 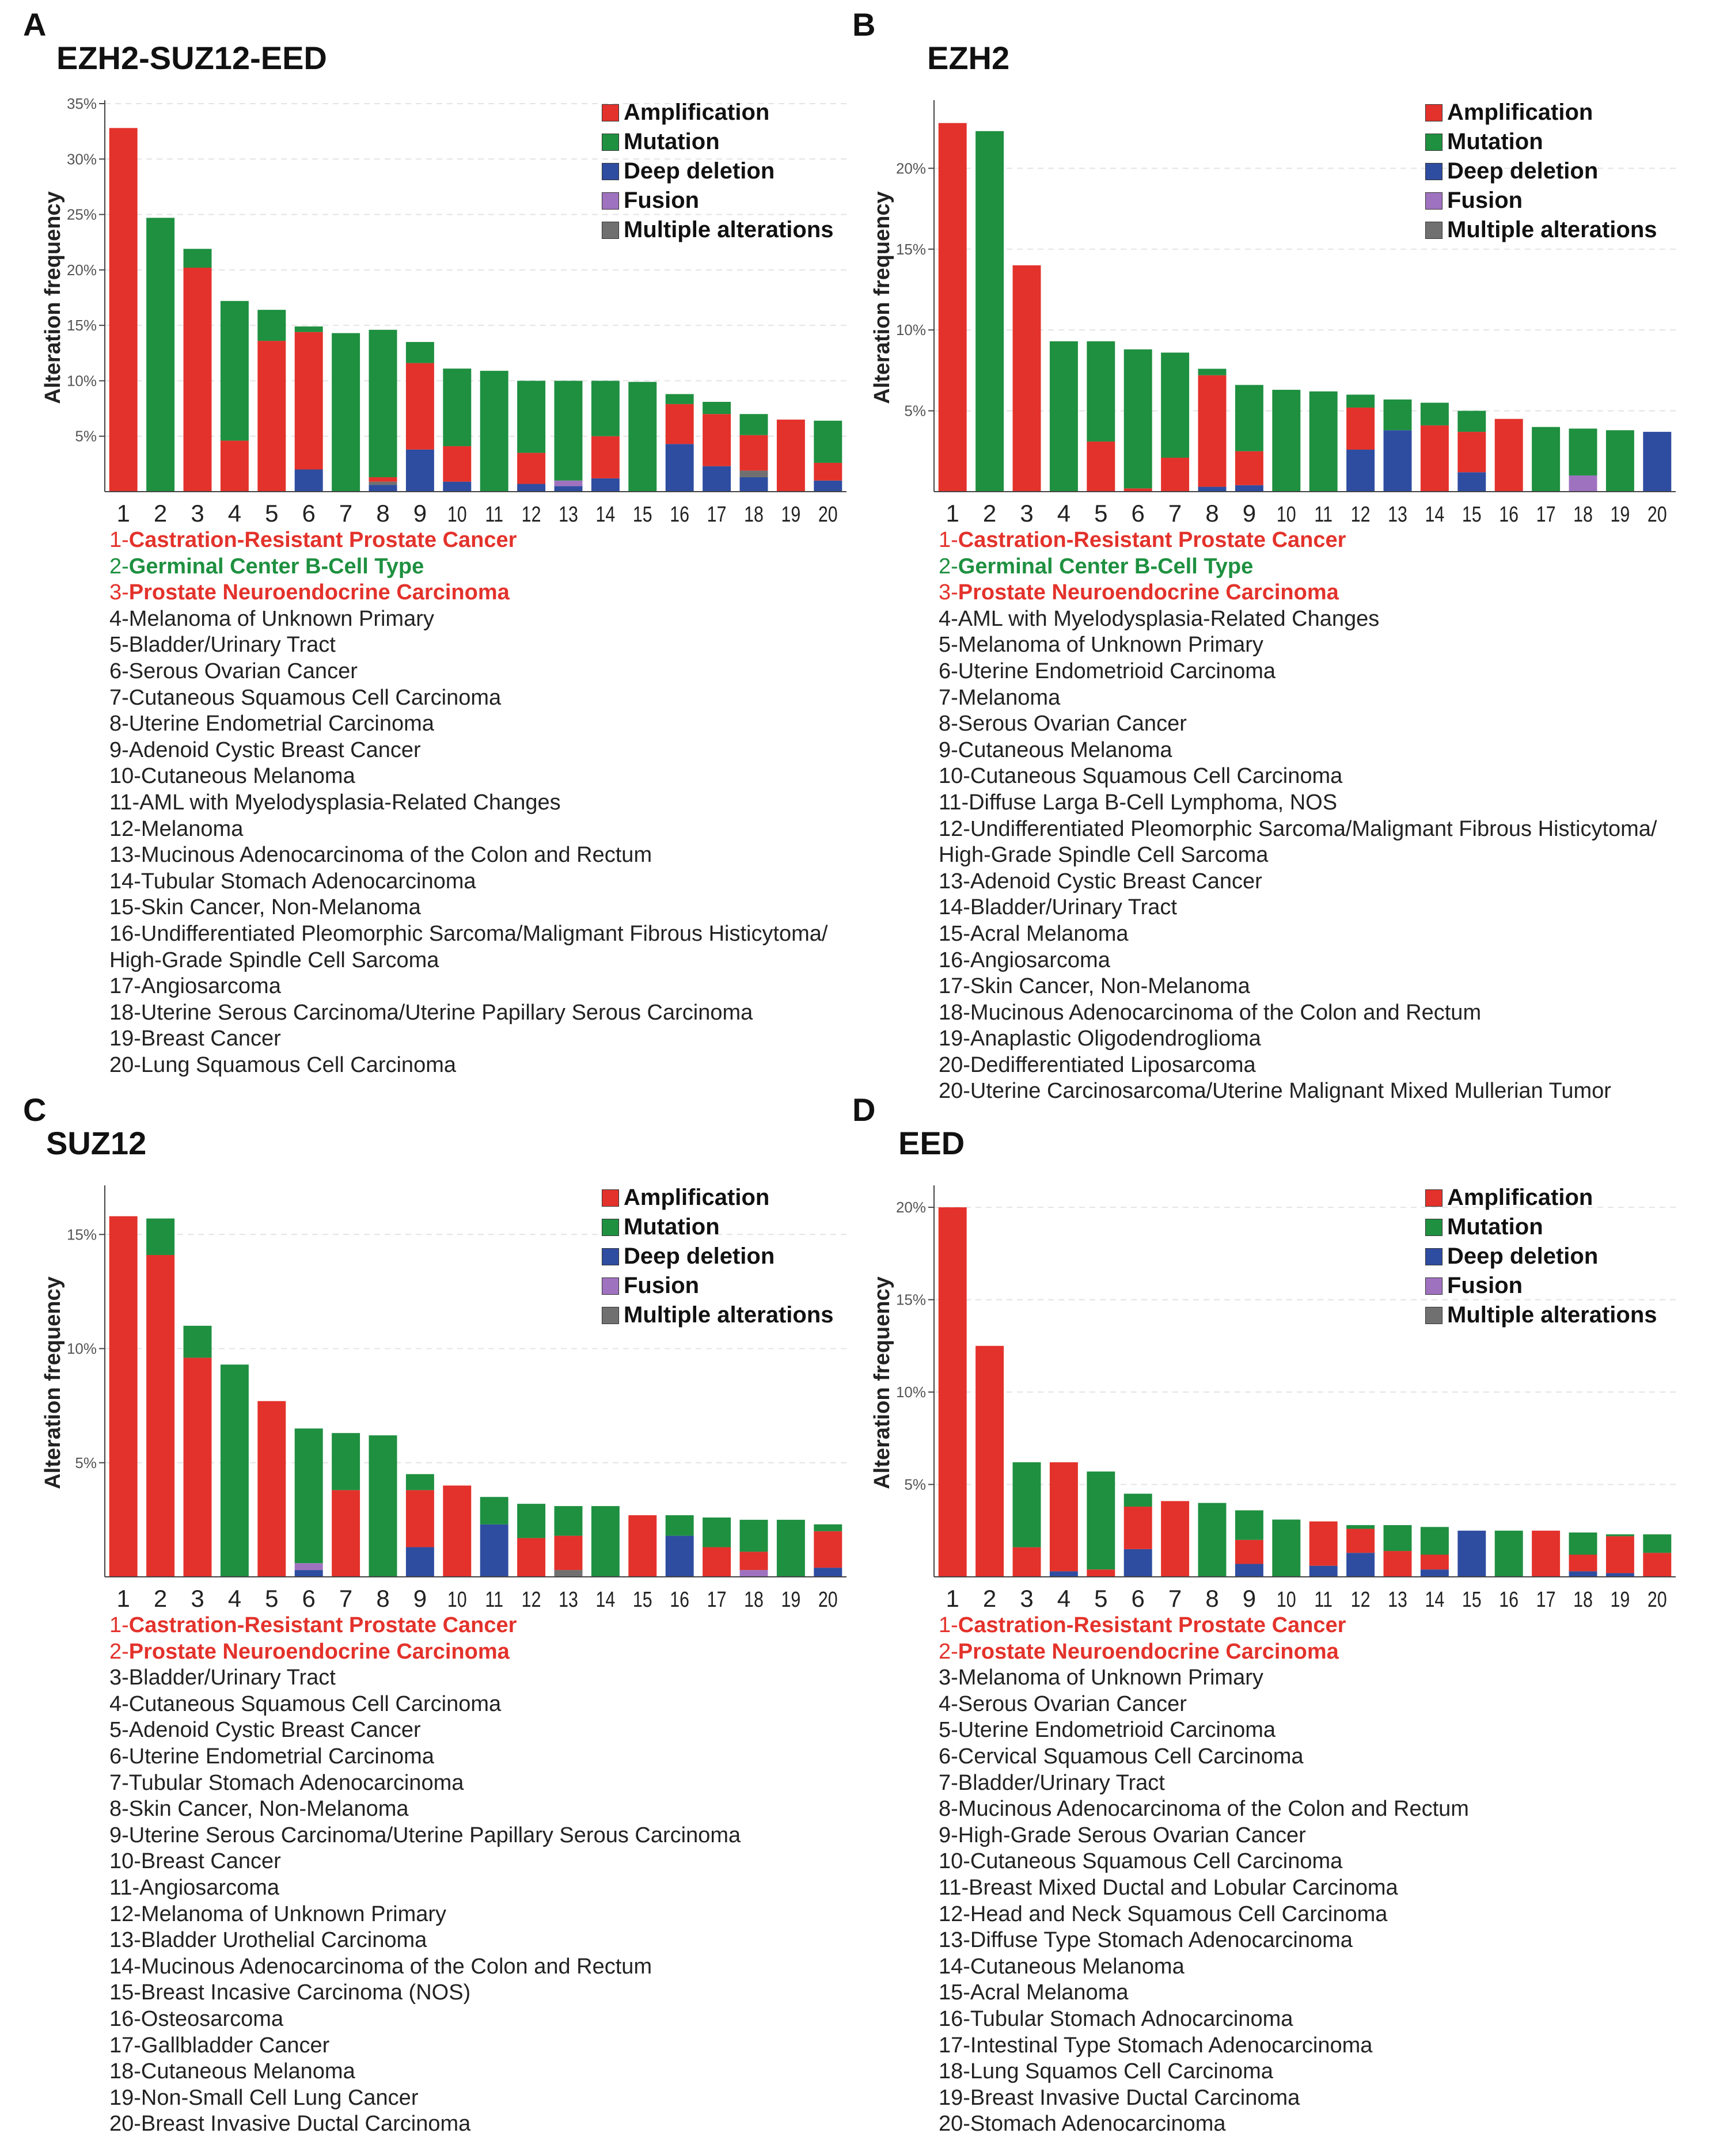 I want to click on list-item: 15-Acral Melanoma, so click(x=1034, y=934).